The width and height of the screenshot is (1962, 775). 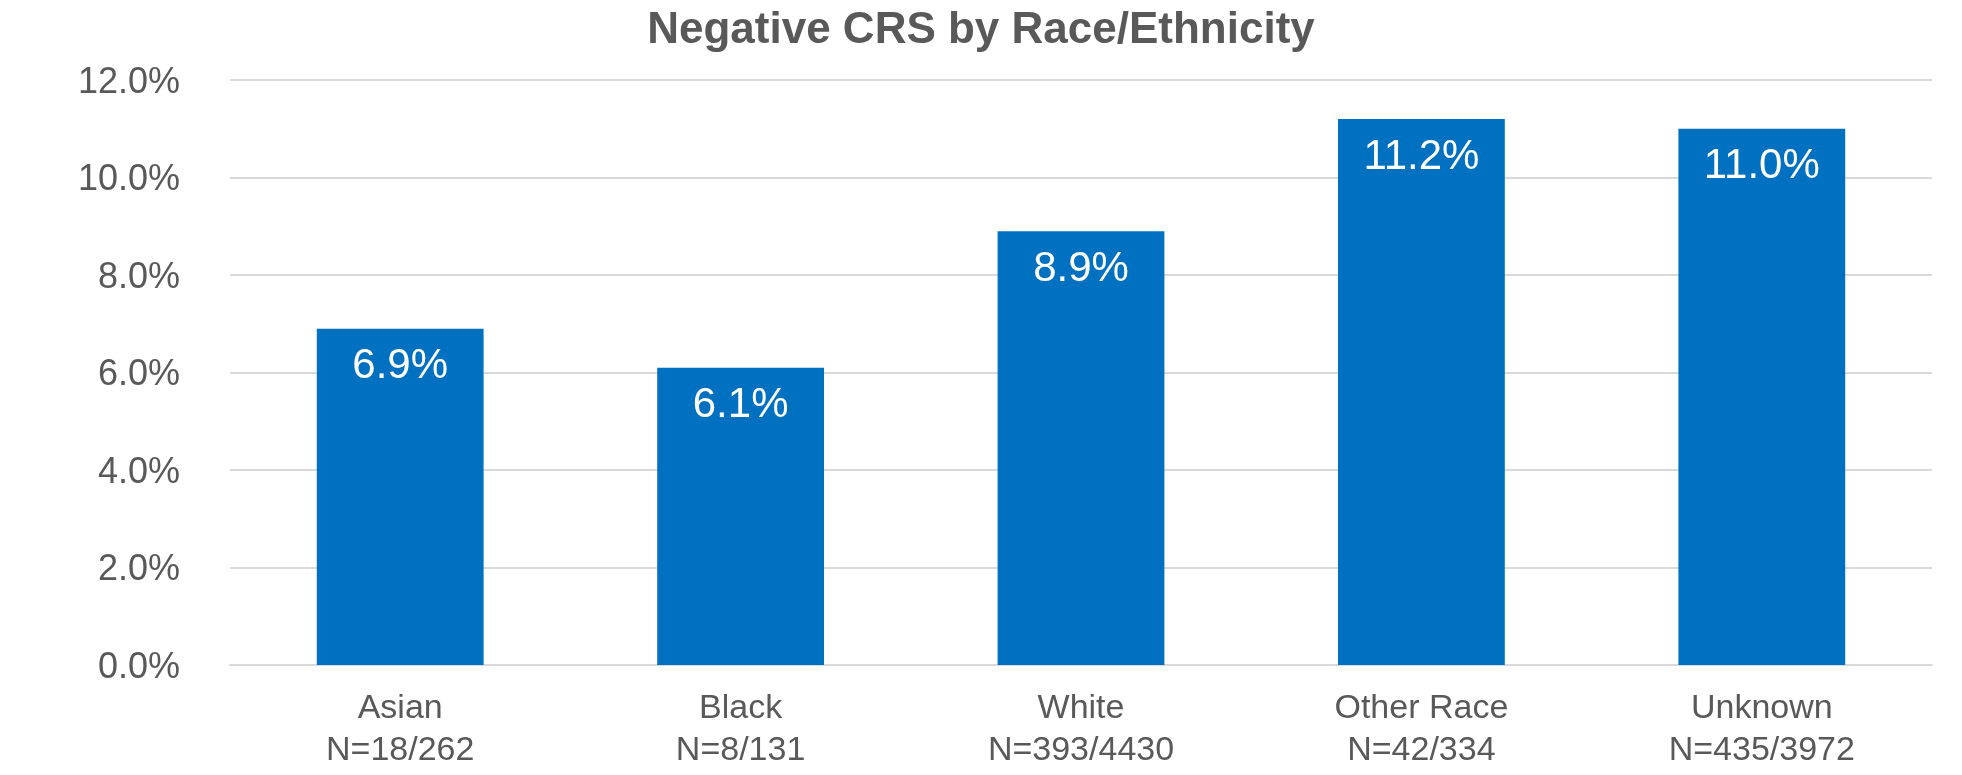 What do you see at coordinates (1081, 266) in the screenshot?
I see `data-label: 8.9%` at bounding box center [1081, 266].